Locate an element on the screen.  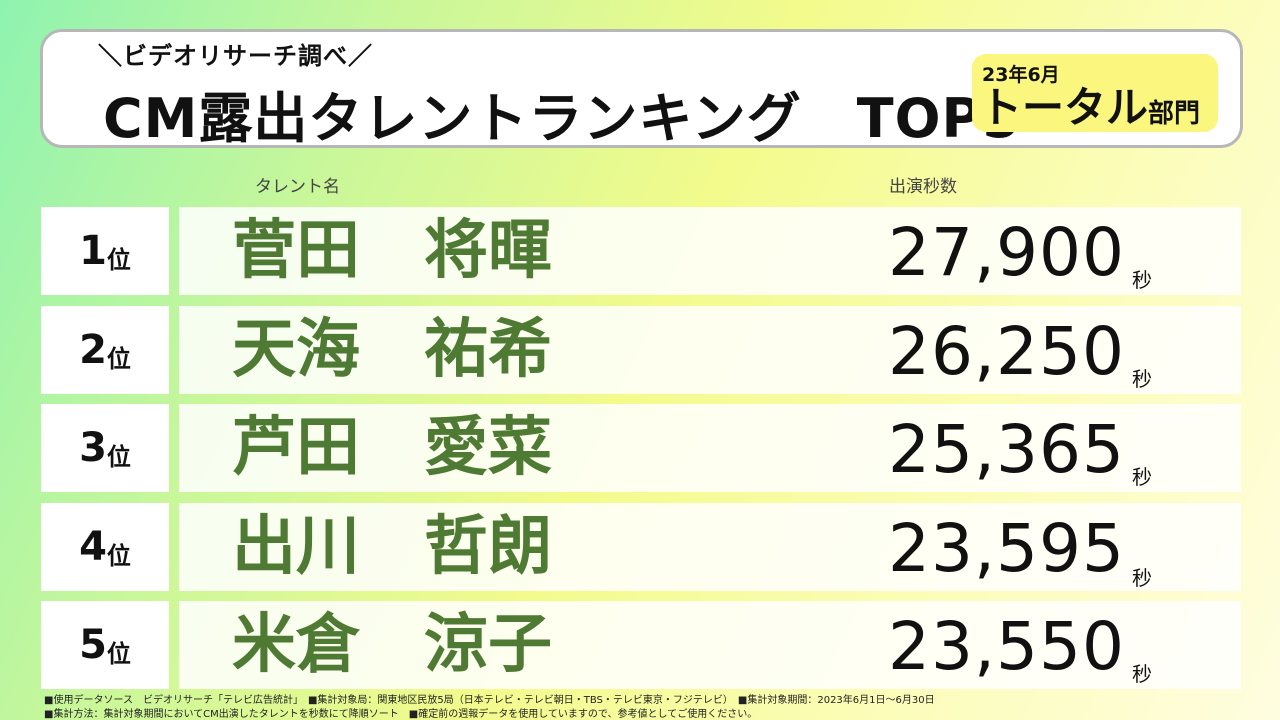
talent-name: 菅田 将暉 is located at coordinates (392, 251).